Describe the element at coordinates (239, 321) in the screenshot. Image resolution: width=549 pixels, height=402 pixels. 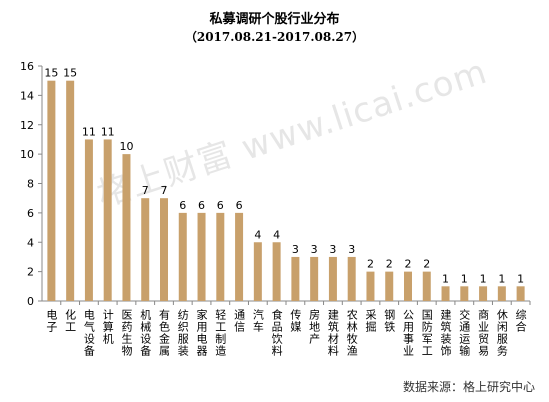
I see `x-tick-label: 通信` at that location.